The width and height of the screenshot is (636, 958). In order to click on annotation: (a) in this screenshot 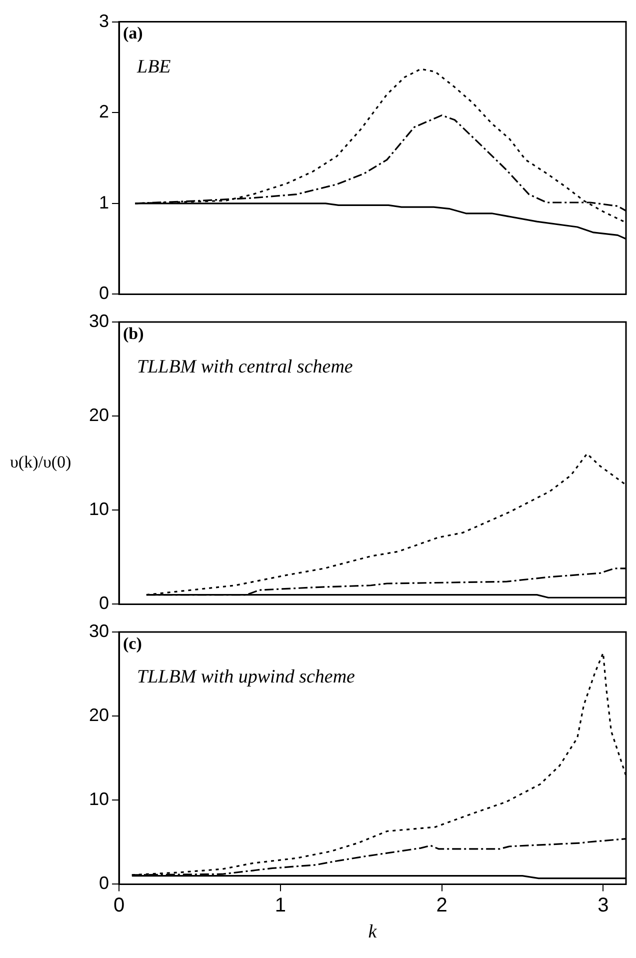, I will do `click(133, 33)`.